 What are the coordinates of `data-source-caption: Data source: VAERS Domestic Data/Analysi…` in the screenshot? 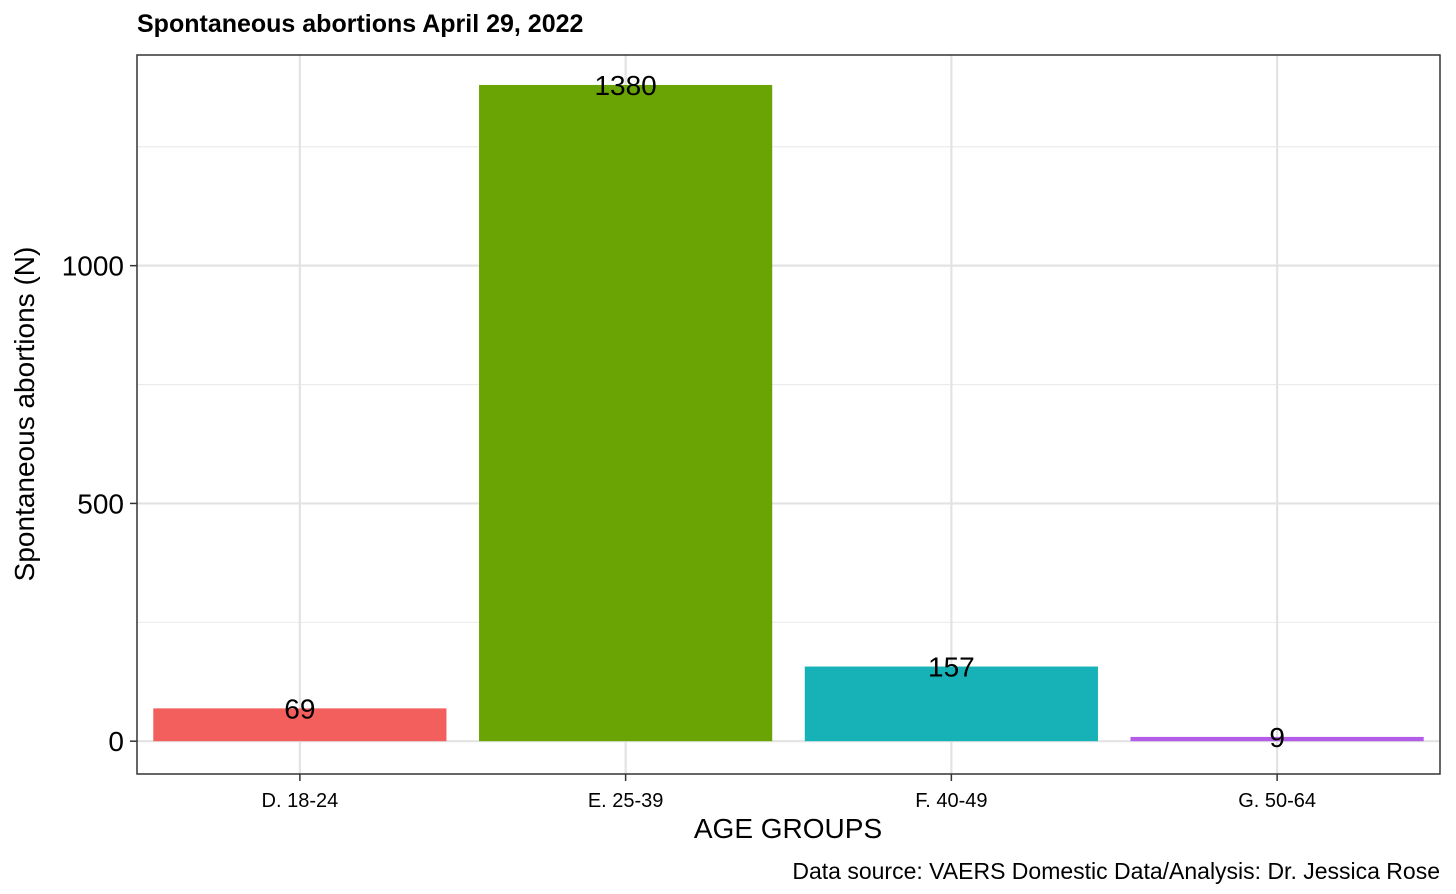 It's located at (1116, 871).